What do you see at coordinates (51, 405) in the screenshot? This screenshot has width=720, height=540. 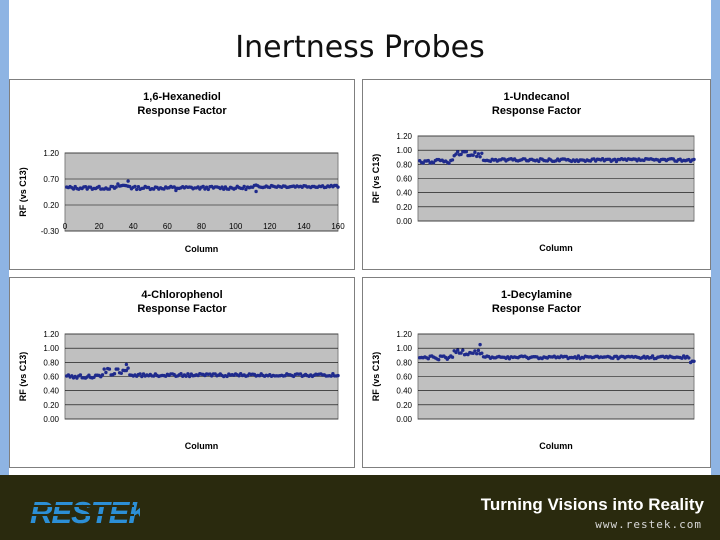 I see `y-tick-label: 0.20` at bounding box center [51, 405].